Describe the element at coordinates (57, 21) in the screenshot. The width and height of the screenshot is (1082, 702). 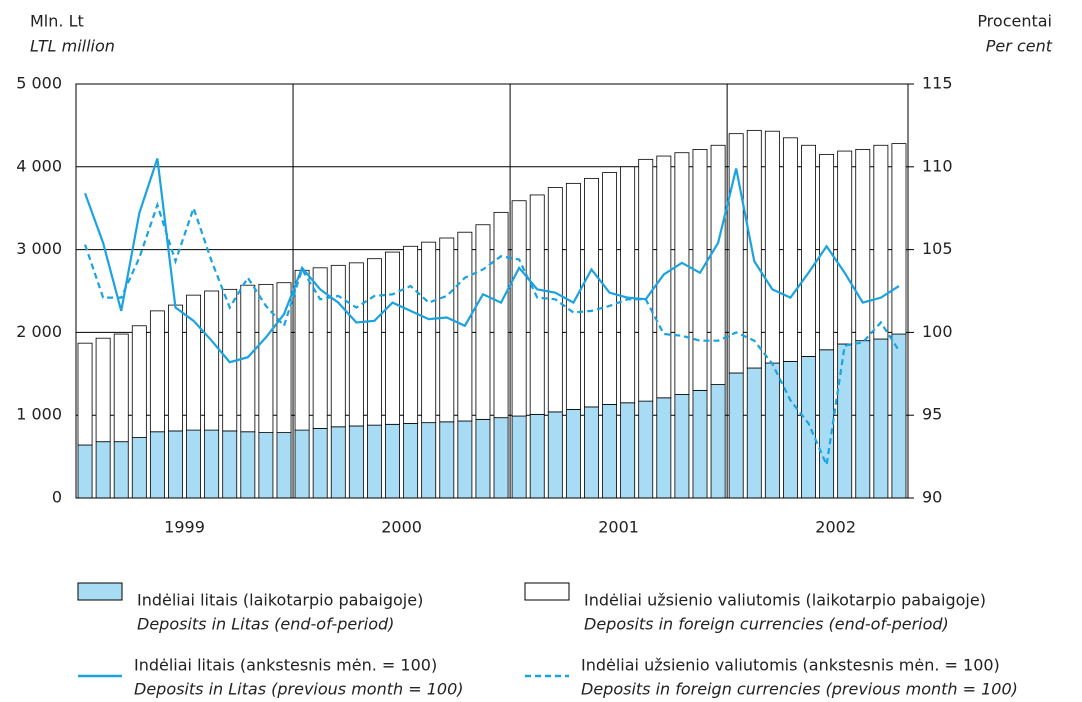
I see `y-label: Mln. Lt` at that location.